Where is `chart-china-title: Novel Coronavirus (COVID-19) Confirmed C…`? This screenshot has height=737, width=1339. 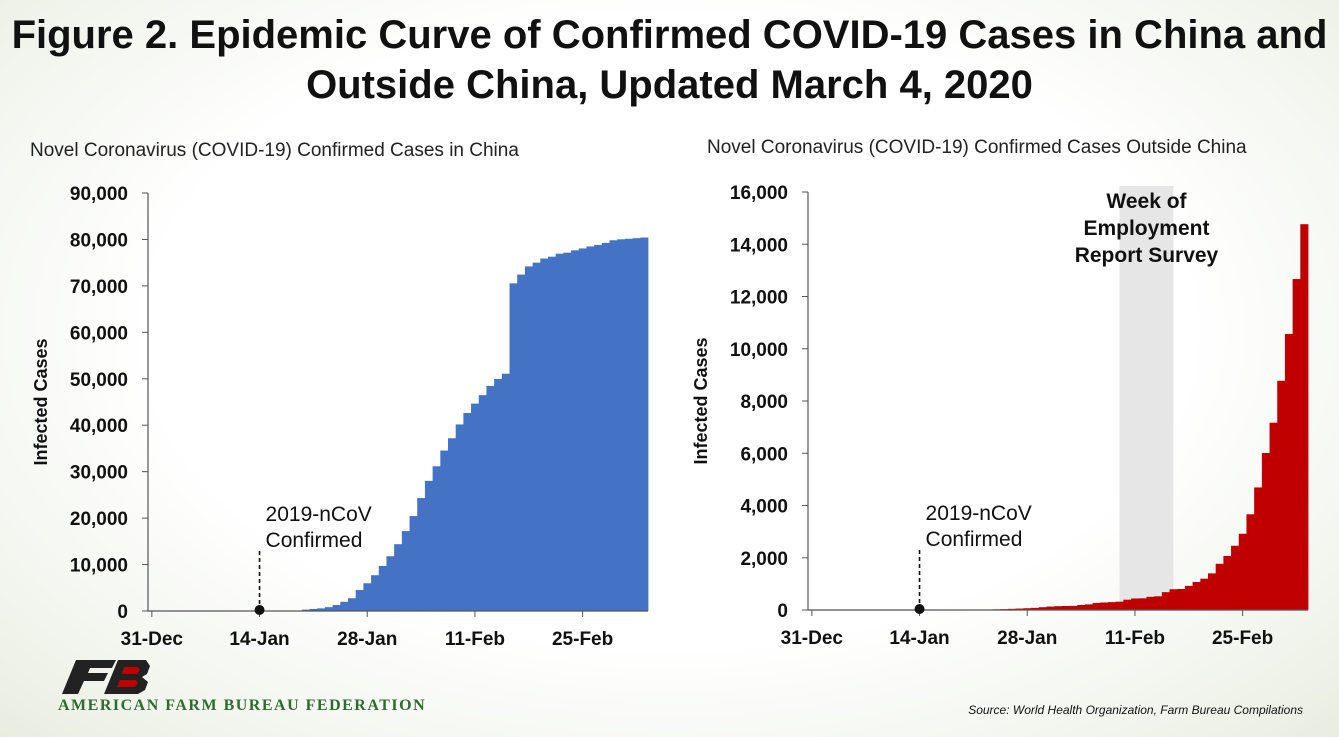 chart-china-title: Novel Coronavirus (COVID-19) Confirmed C… is located at coordinates (274, 150).